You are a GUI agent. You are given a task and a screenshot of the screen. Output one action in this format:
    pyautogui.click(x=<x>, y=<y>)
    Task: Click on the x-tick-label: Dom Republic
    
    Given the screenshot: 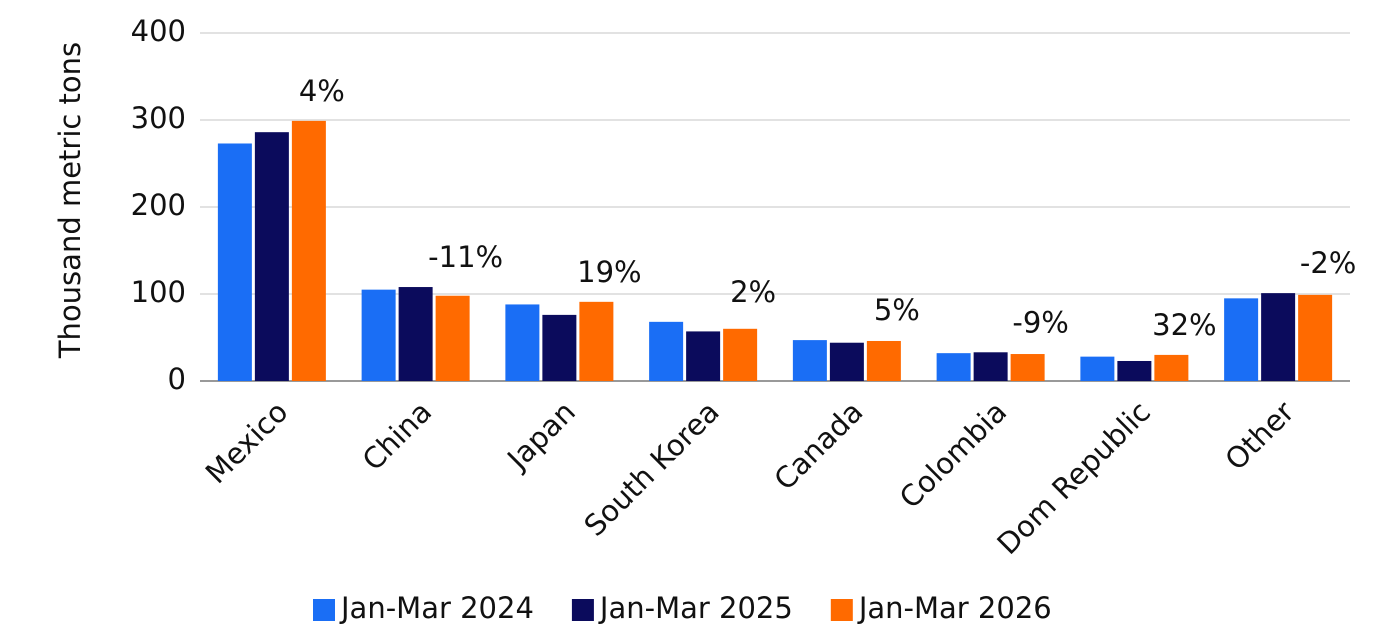 What is the action you would take?
    pyautogui.click(x=1073, y=478)
    